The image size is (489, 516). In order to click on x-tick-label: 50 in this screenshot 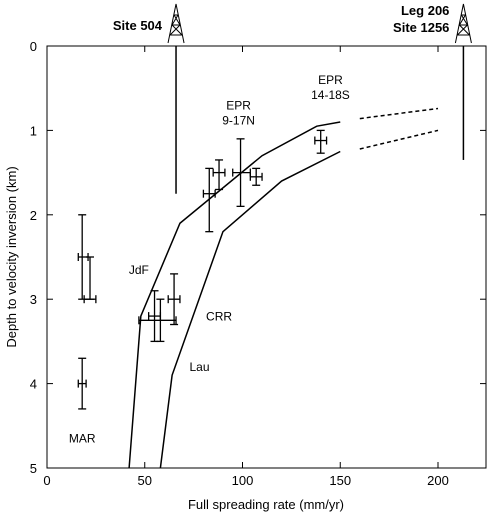, I will do `click(145, 480)`.